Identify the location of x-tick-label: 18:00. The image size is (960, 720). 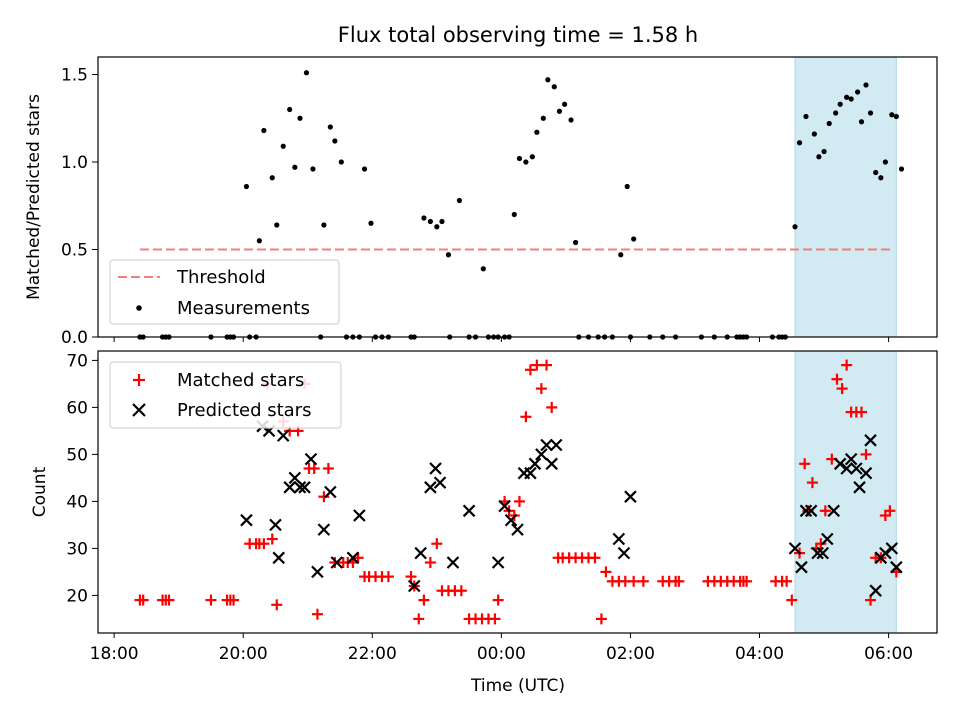
(114, 654).